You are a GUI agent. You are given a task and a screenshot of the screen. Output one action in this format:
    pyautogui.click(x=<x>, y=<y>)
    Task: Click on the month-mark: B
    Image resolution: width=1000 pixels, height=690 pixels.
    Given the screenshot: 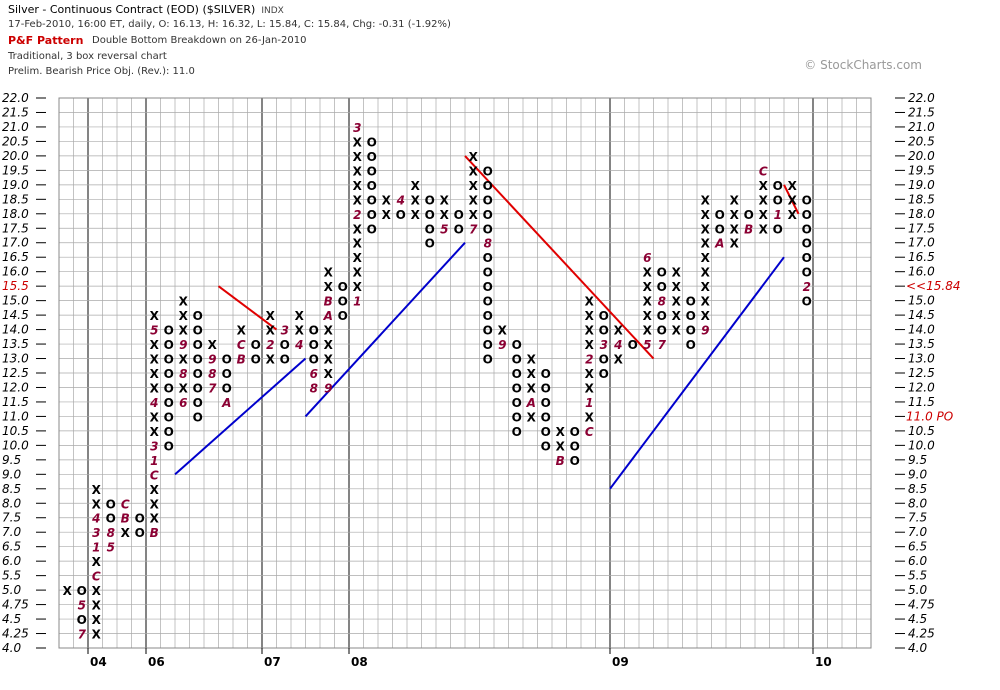 What is the action you would take?
    pyautogui.click(x=125, y=519)
    